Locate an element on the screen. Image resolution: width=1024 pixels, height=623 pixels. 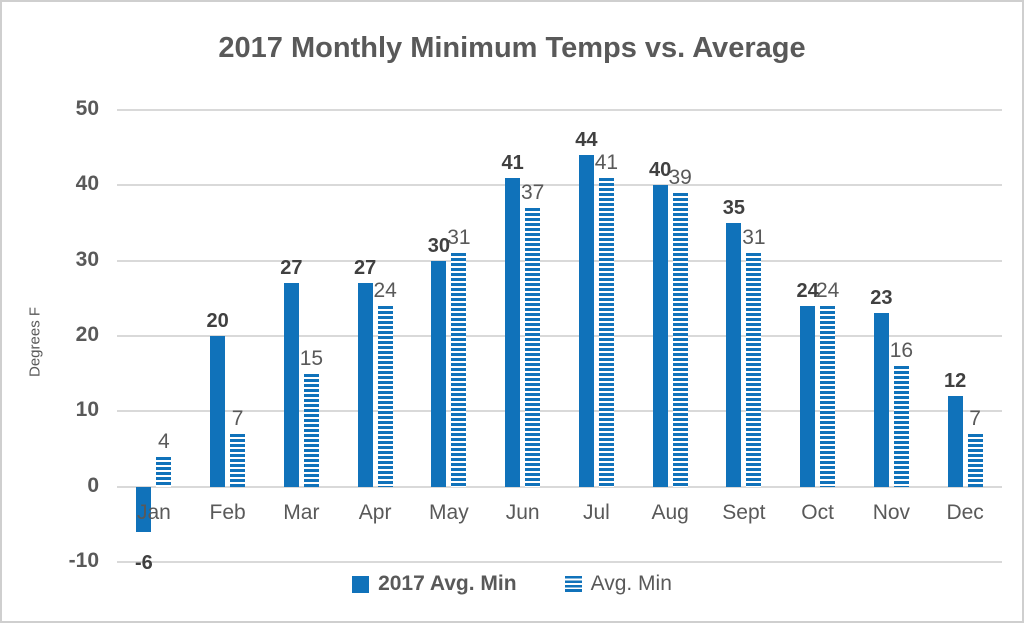
legend-item-avg-min: Avg. Min is located at coordinates (618, 584).